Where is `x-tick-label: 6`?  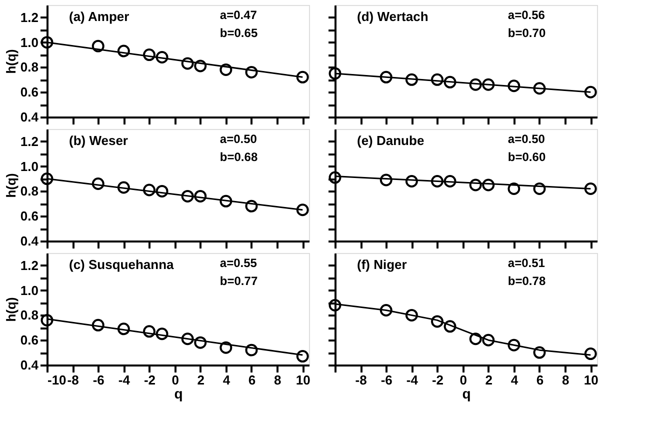
x-tick-label: 6 is located at coordinates (252, 380).